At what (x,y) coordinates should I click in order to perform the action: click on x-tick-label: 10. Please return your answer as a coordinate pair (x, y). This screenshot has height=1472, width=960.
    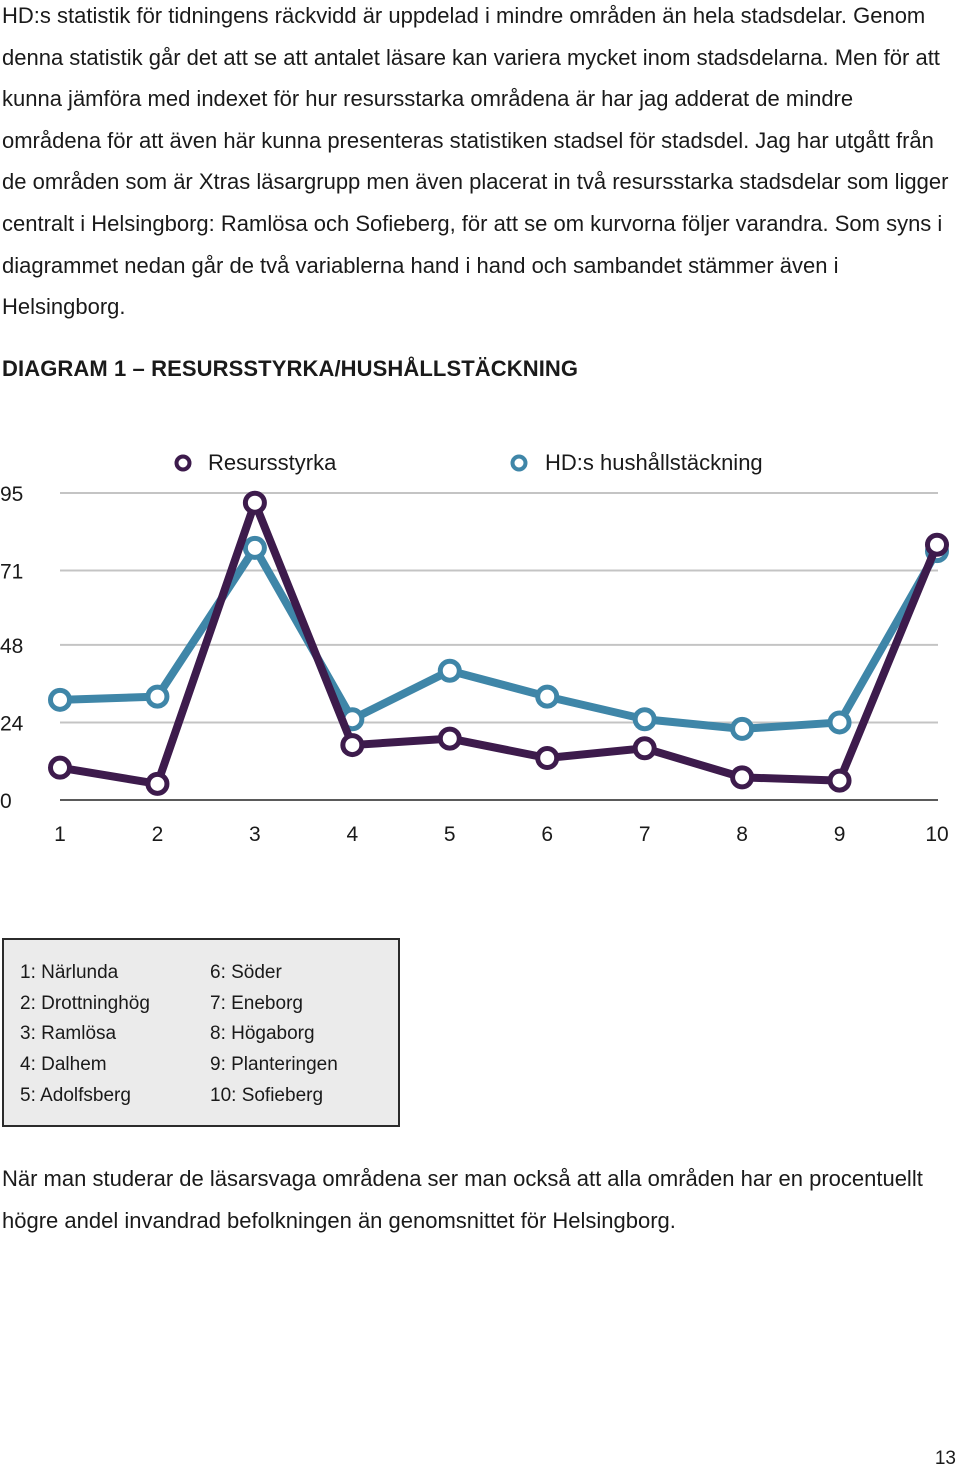
    Looking at the image, I should click on (936, 834).